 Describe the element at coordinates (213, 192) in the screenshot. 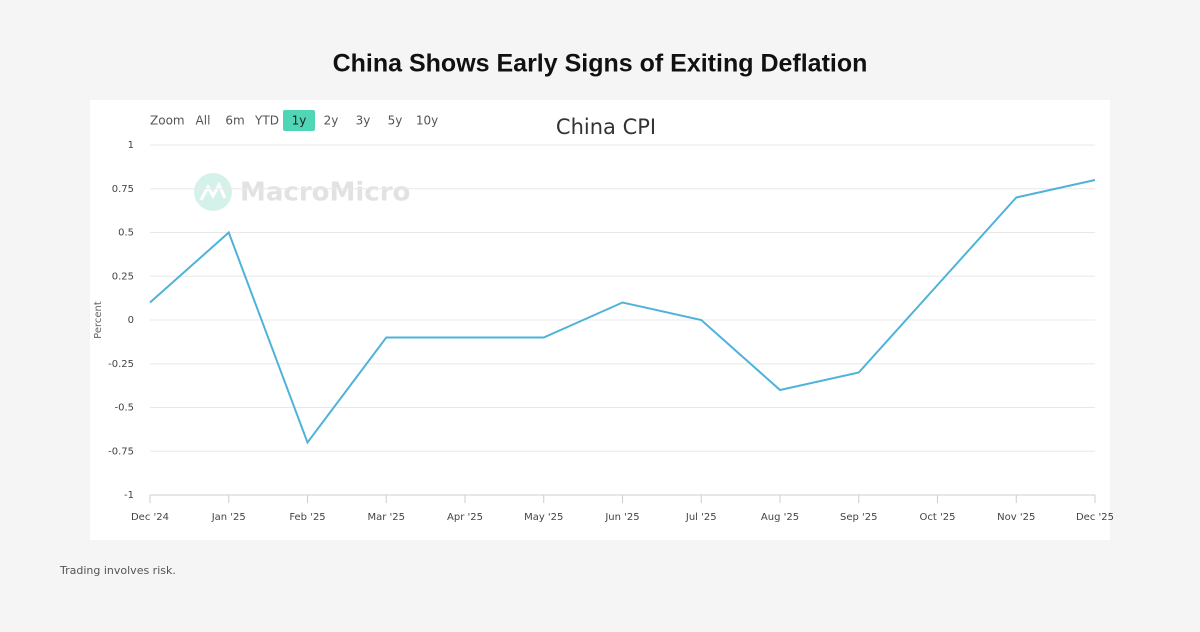

I see `watermark-logo` at that location.